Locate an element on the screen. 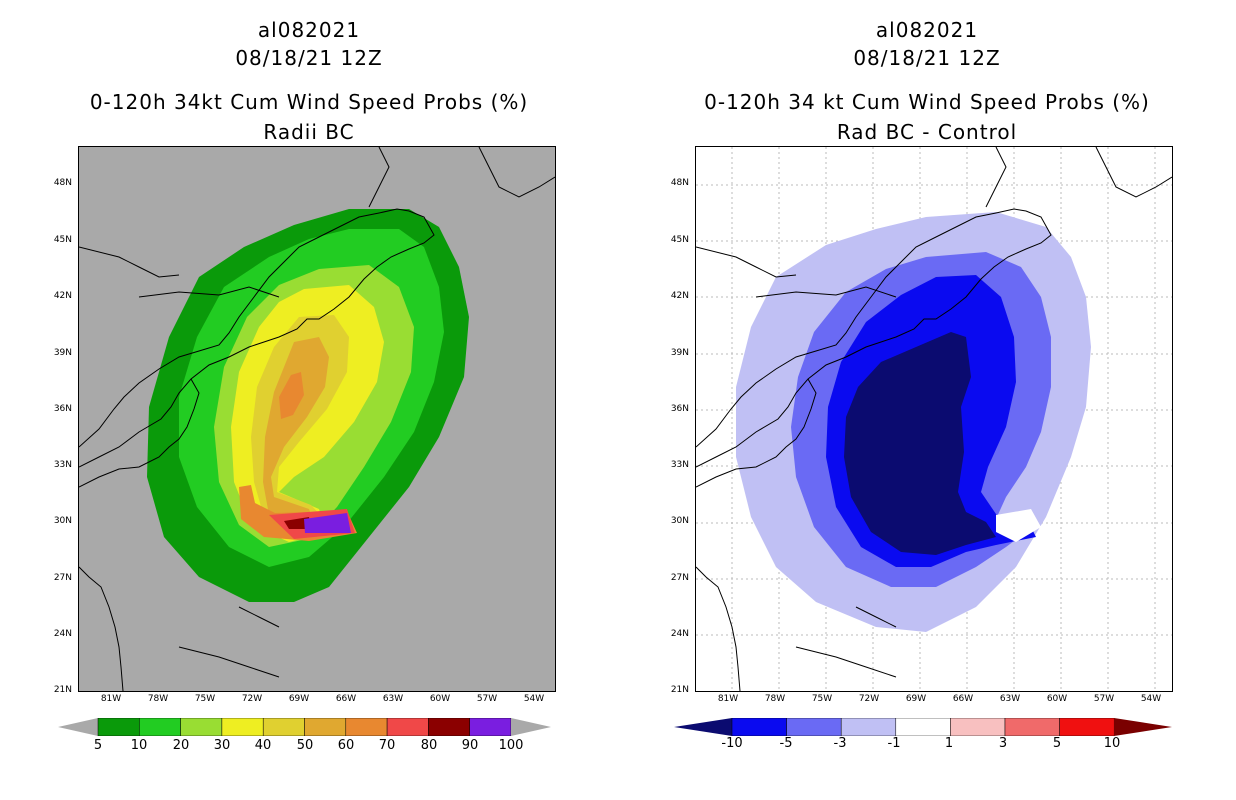 This screenshot has height=800, width=1236. left-datetime: 08/18/21 12Z is located at coordinates (309, 58).